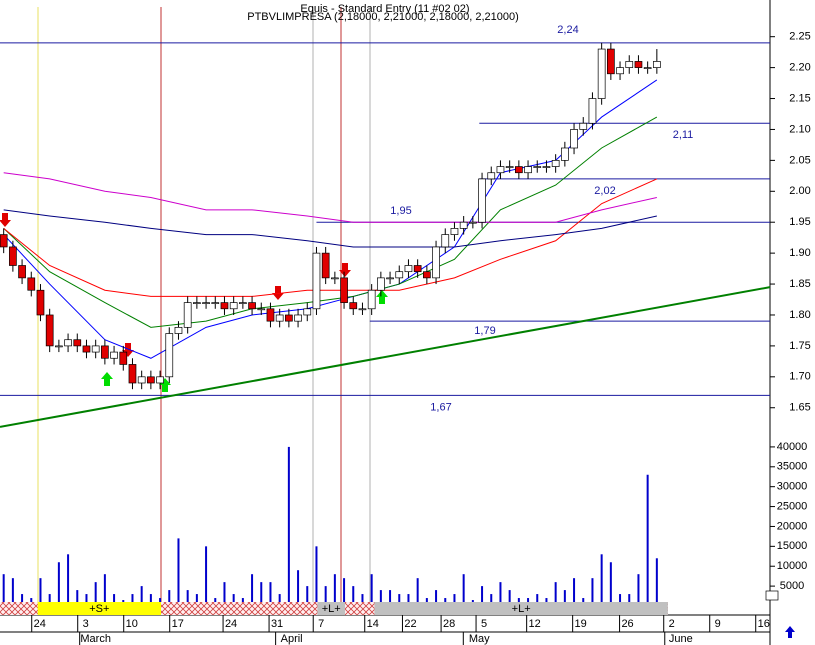 The height and width of the screenshot is (645, 815). Describe the element at coordinates (799, 160) in the screenshot. I see `y-tick-label: 2.05` at that location.